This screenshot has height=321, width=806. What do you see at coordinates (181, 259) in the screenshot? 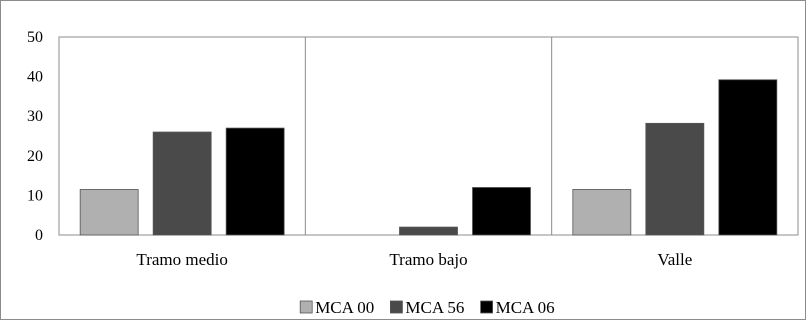
I see `x-category-label: Tramo medio` at bounding box center [181, 259].